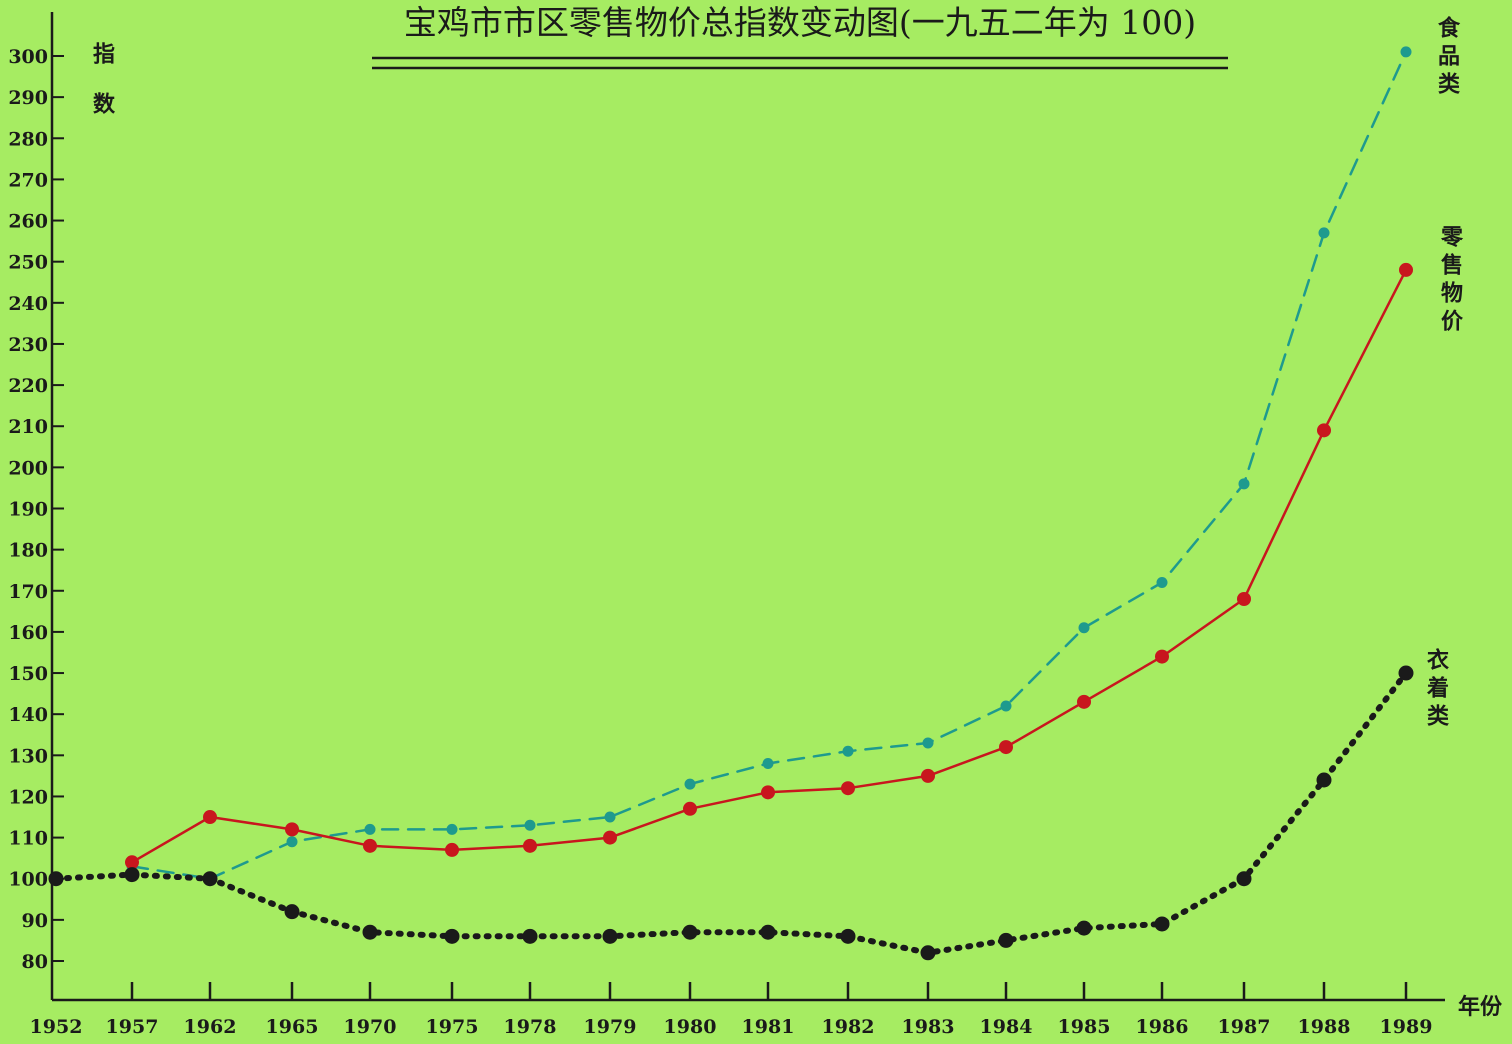  Describe the element at coordinates (28, 551) in the screenshot. I see `y-tick-label: 180` at that location.